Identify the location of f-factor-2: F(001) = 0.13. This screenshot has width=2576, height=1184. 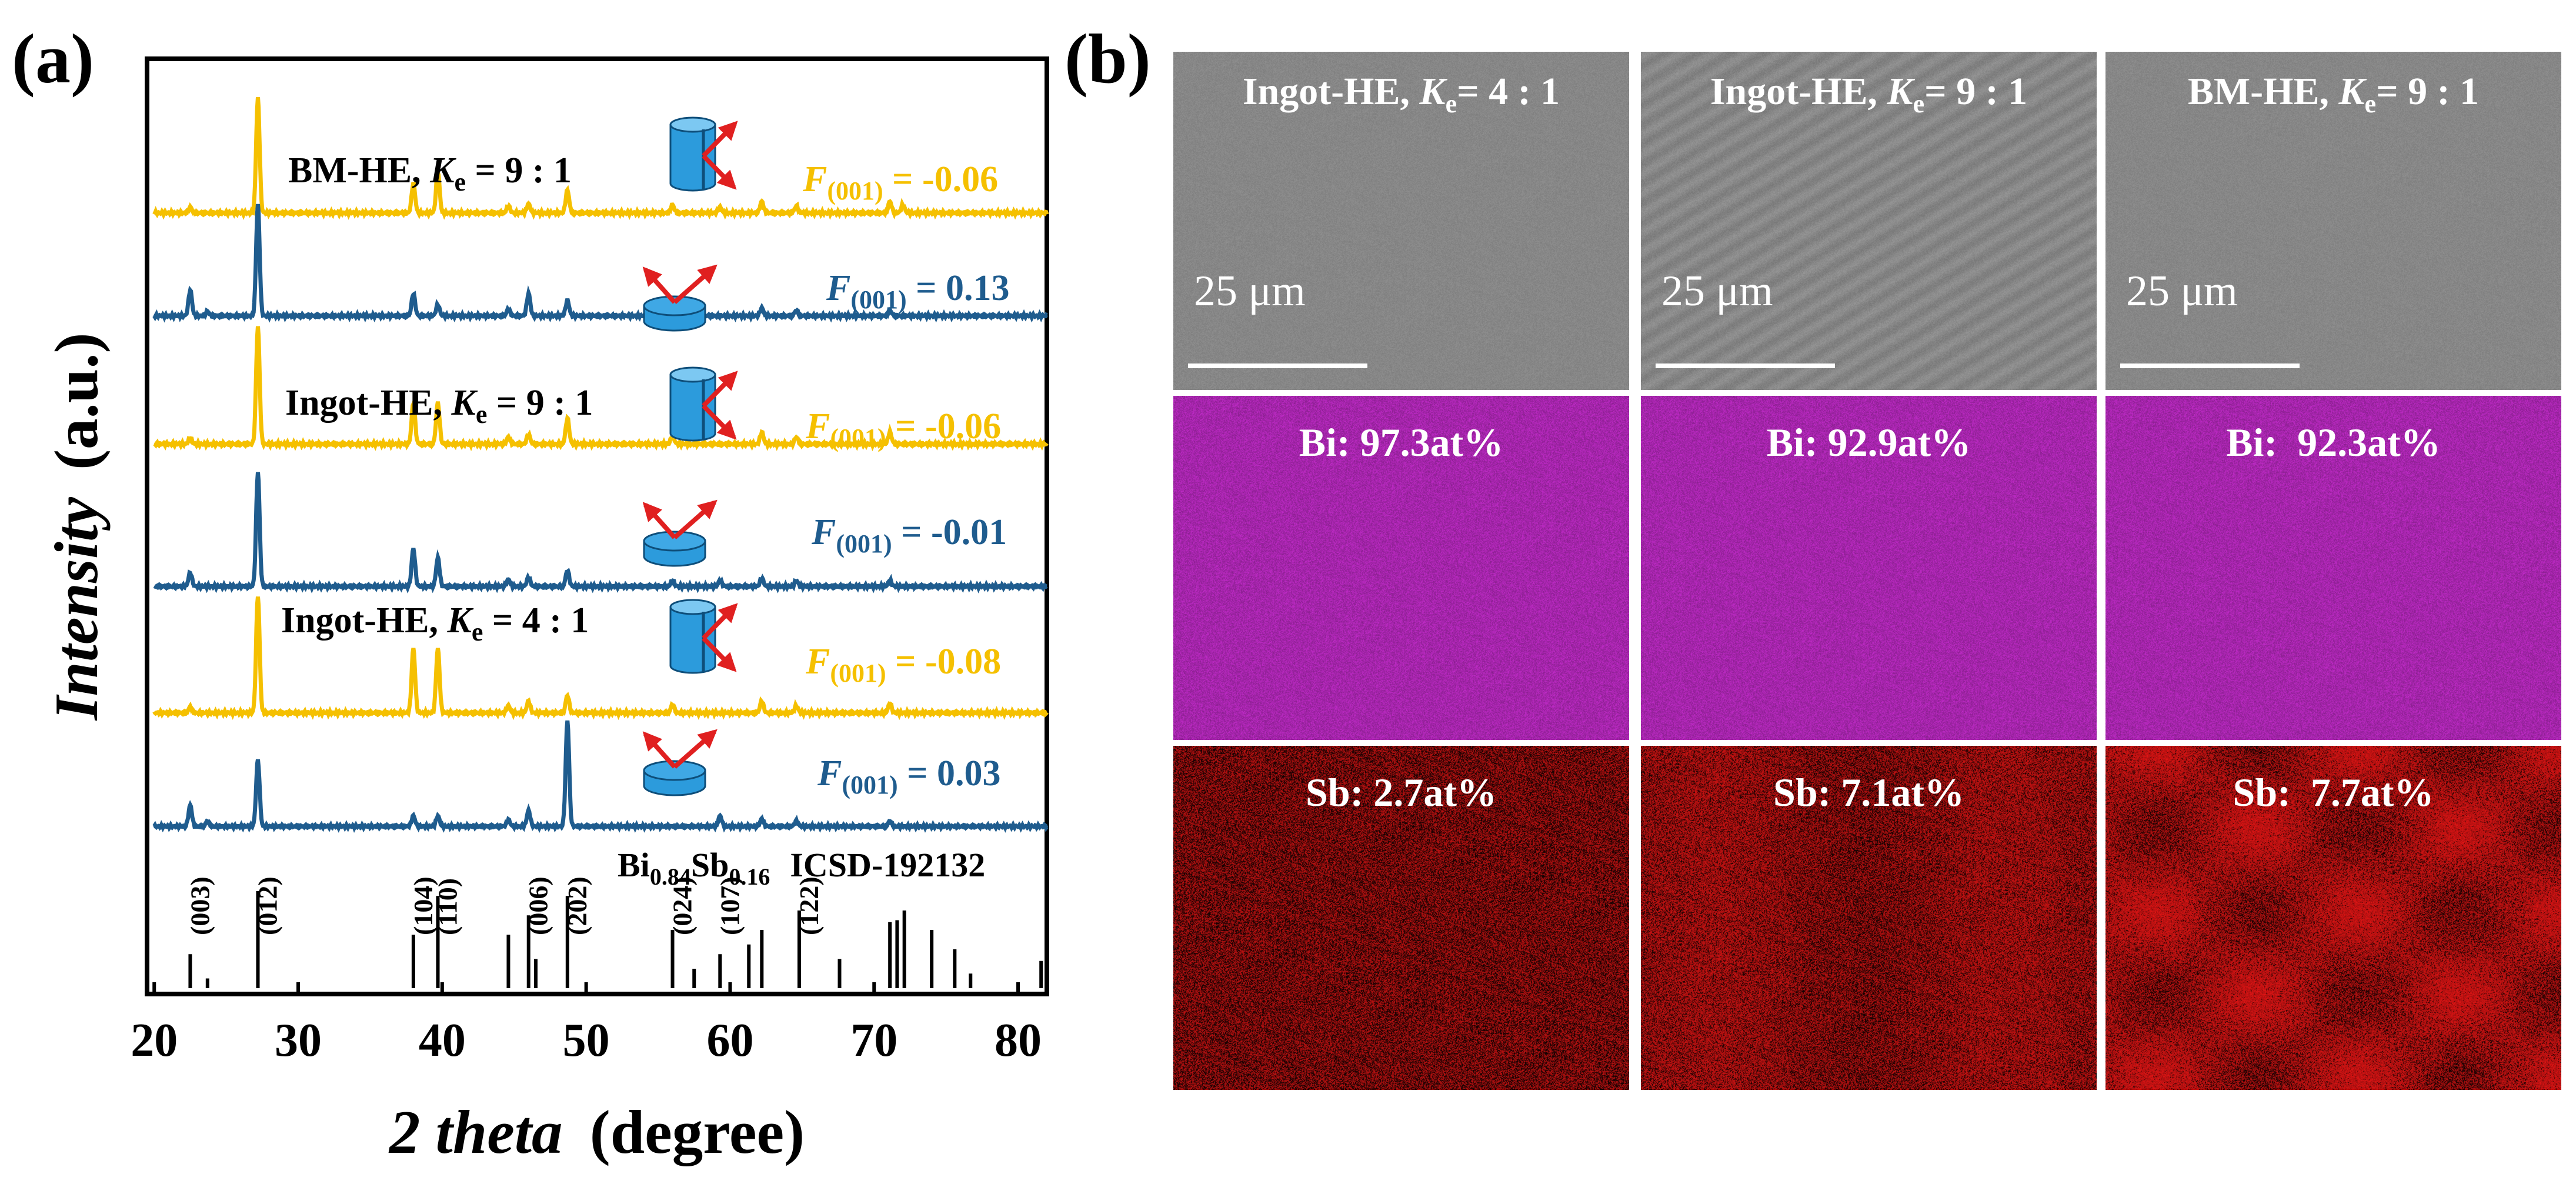
(918, 291).